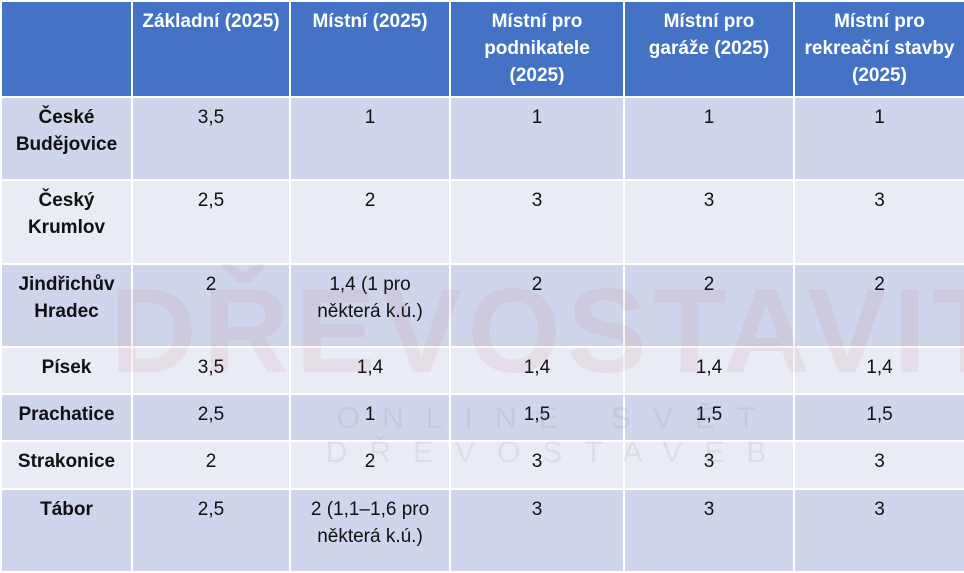 The image size is (964, 573). What do you see at coordinates (709, 49) in the screenshot?
I see `header-cell: Místní pro garáže (2025)` at bounding box center [709, 49].